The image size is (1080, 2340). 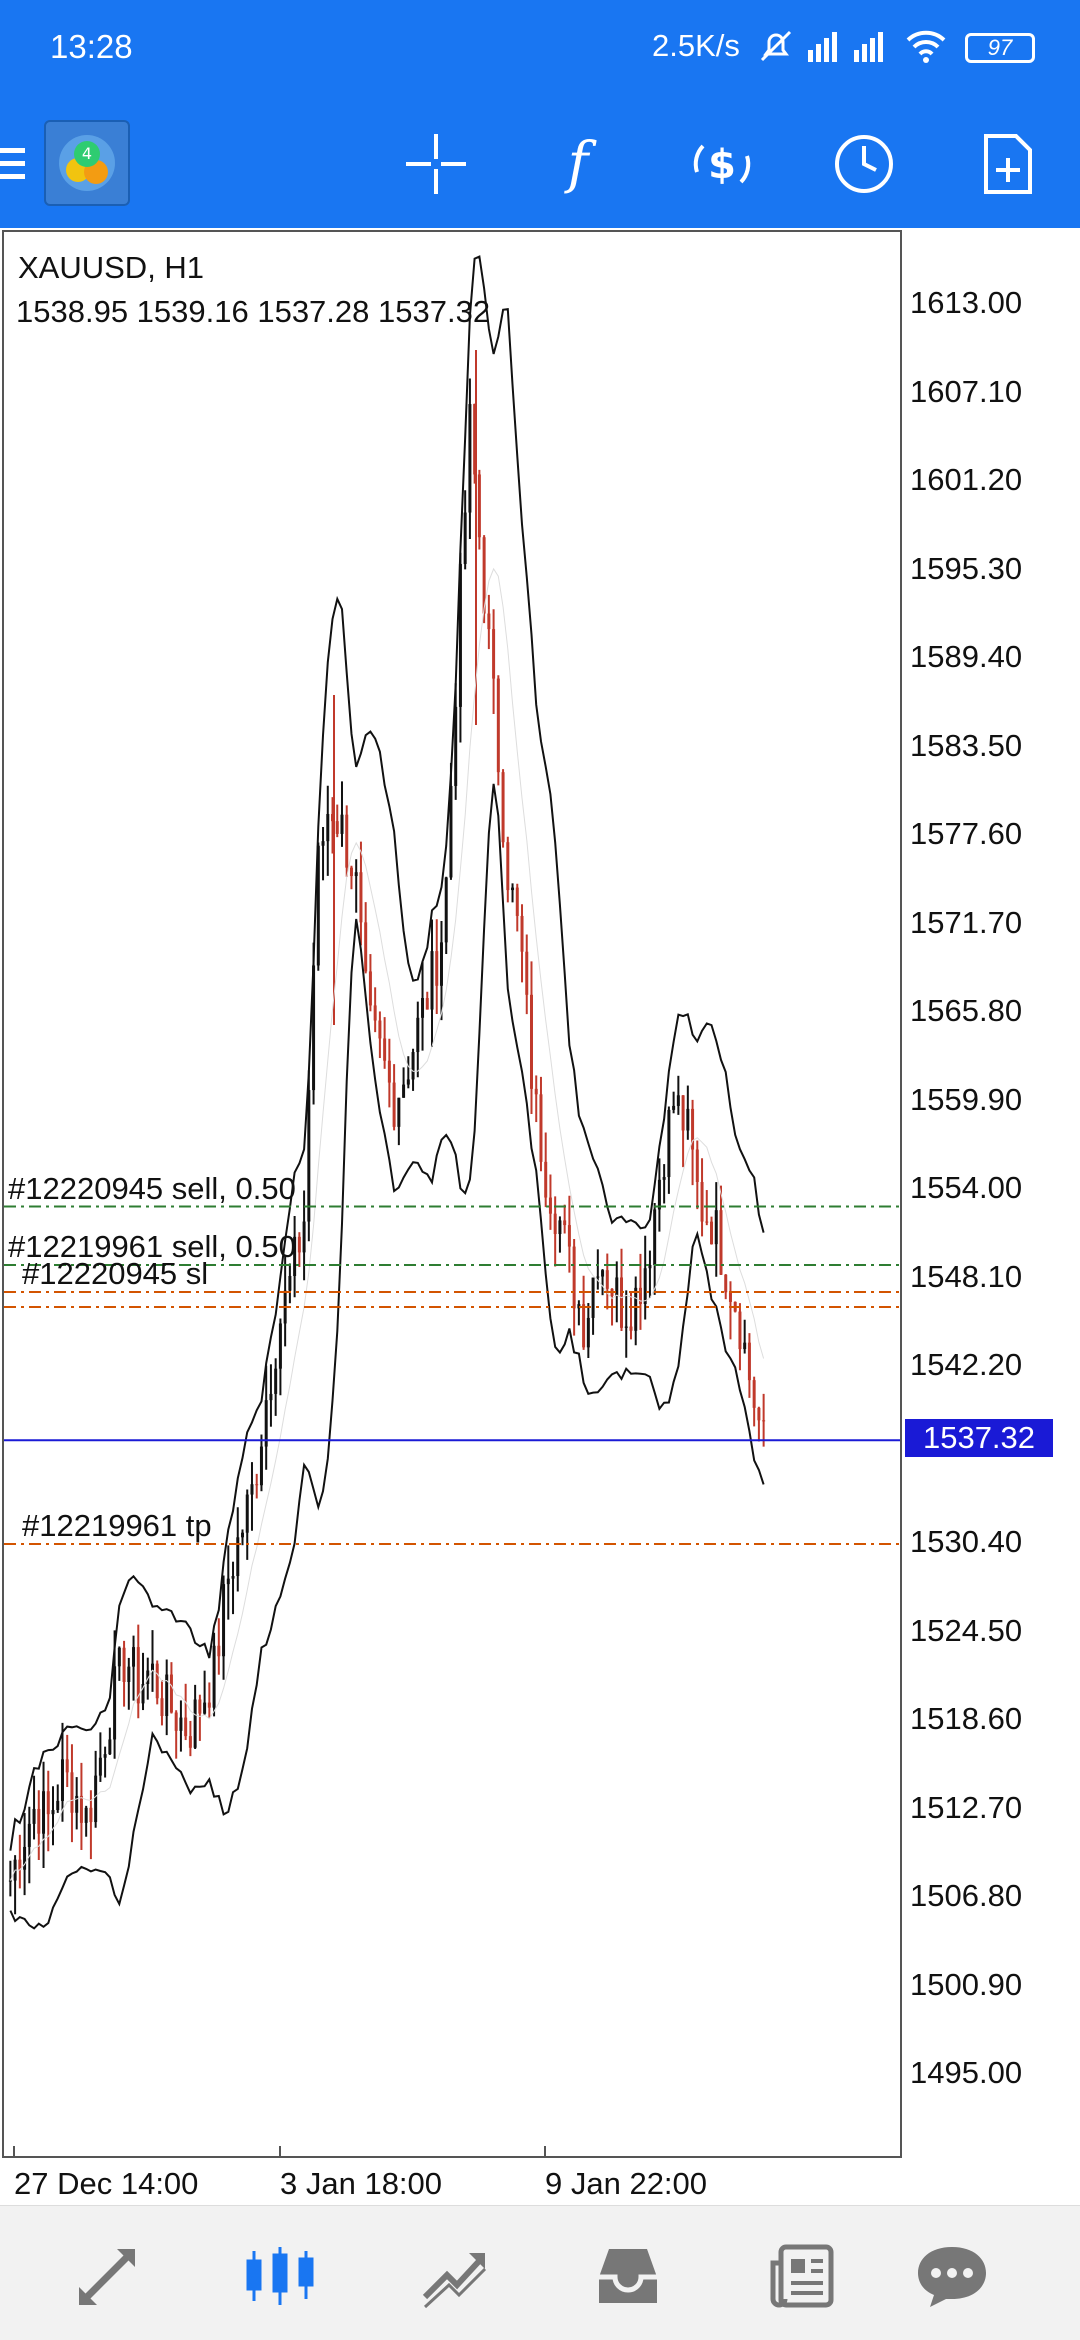 I want to click on news-tab, so click(x=802, y=2276).